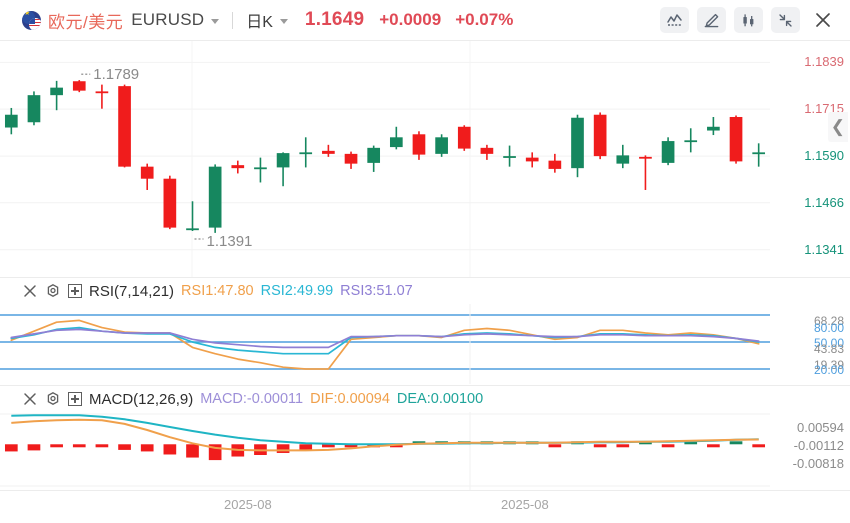 The image size is (850, 523). I want to click on macd-value: MACD:-0.00011, so click(252, 399).